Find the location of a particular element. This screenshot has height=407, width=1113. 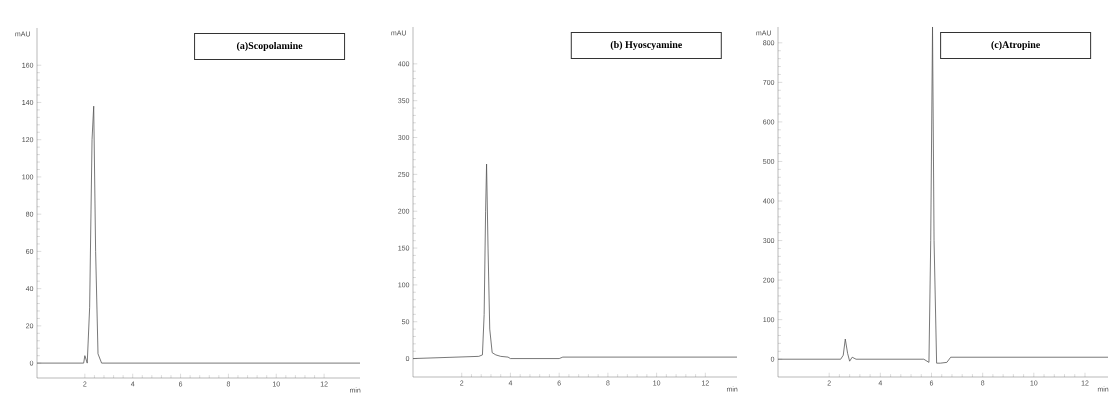

text: (b) Hyoscyamine is located at coordinates (646, 45).